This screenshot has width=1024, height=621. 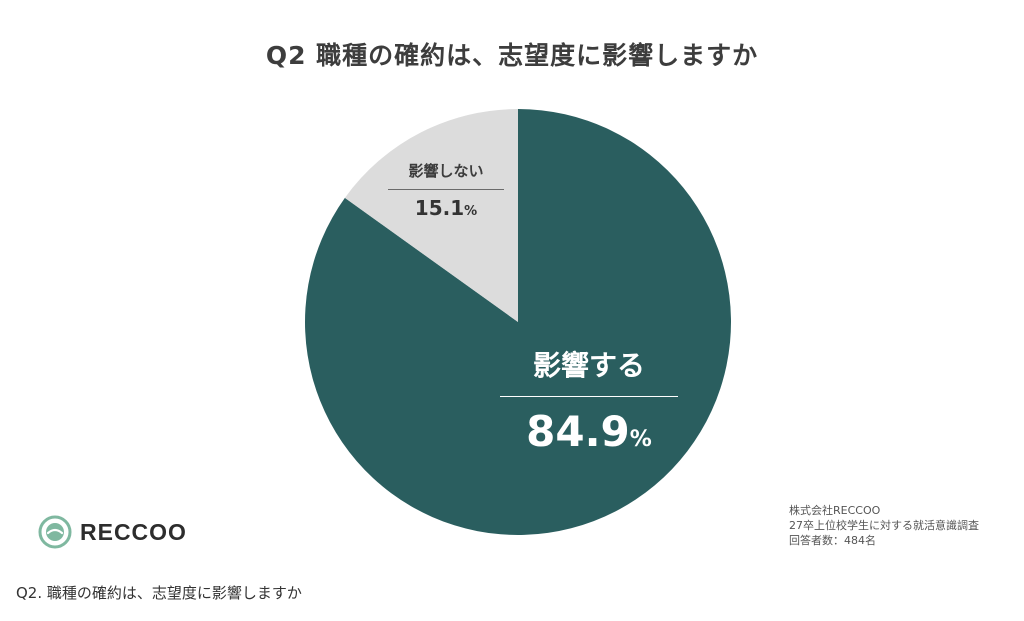 I want to click on figure-caption: Q2. 職種の確約は、志望度に影響しますか, so click(x=159, y=593).